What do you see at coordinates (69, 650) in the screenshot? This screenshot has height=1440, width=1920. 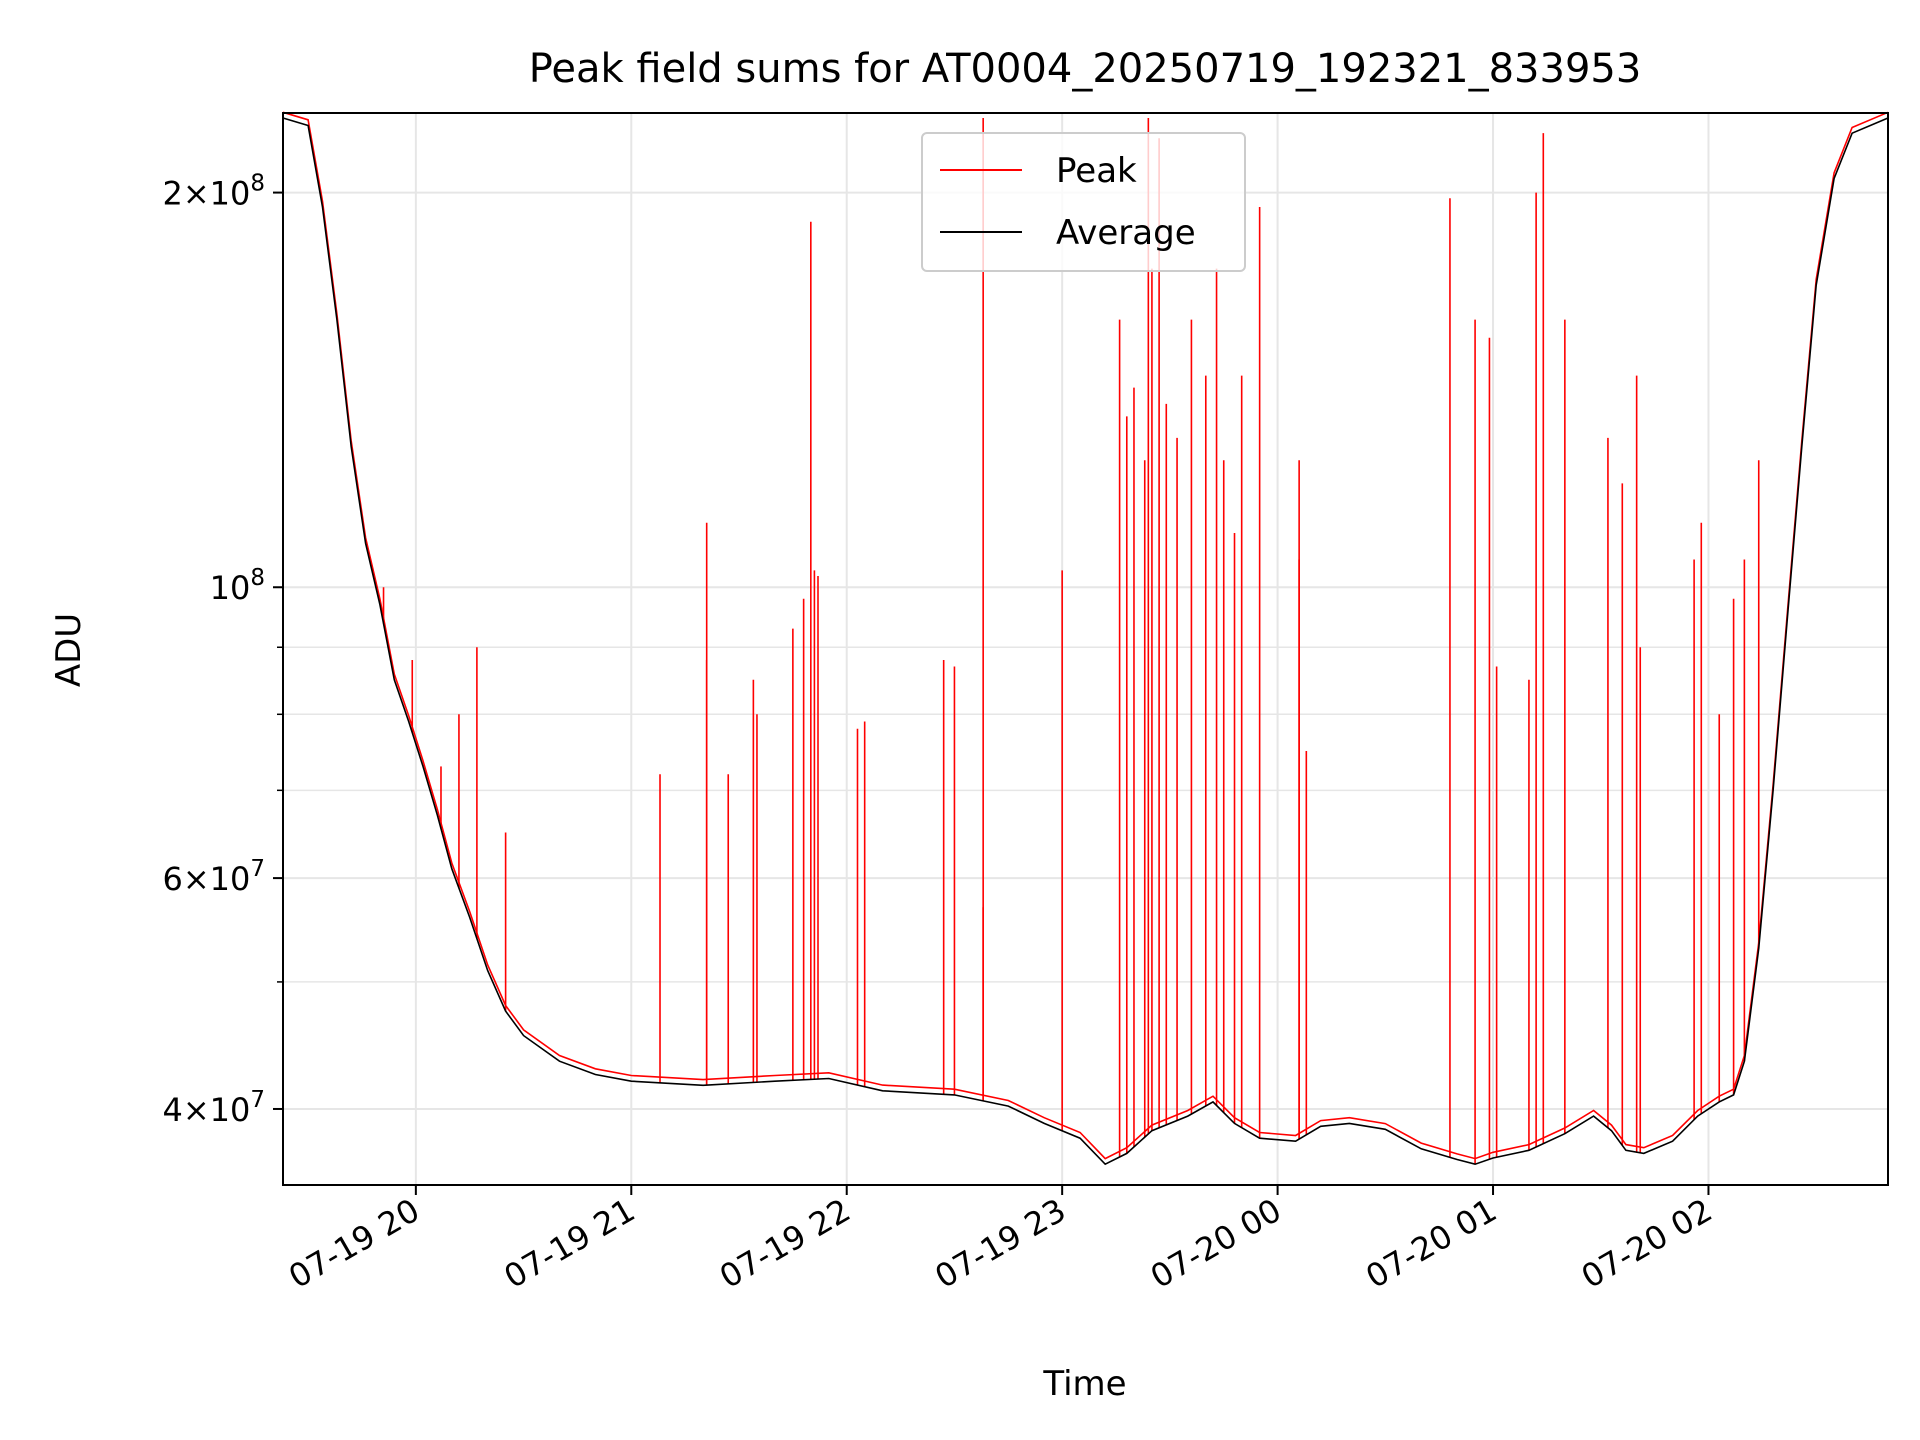 I see `y-axis-label: ADU` at bounding box center [69, 650].